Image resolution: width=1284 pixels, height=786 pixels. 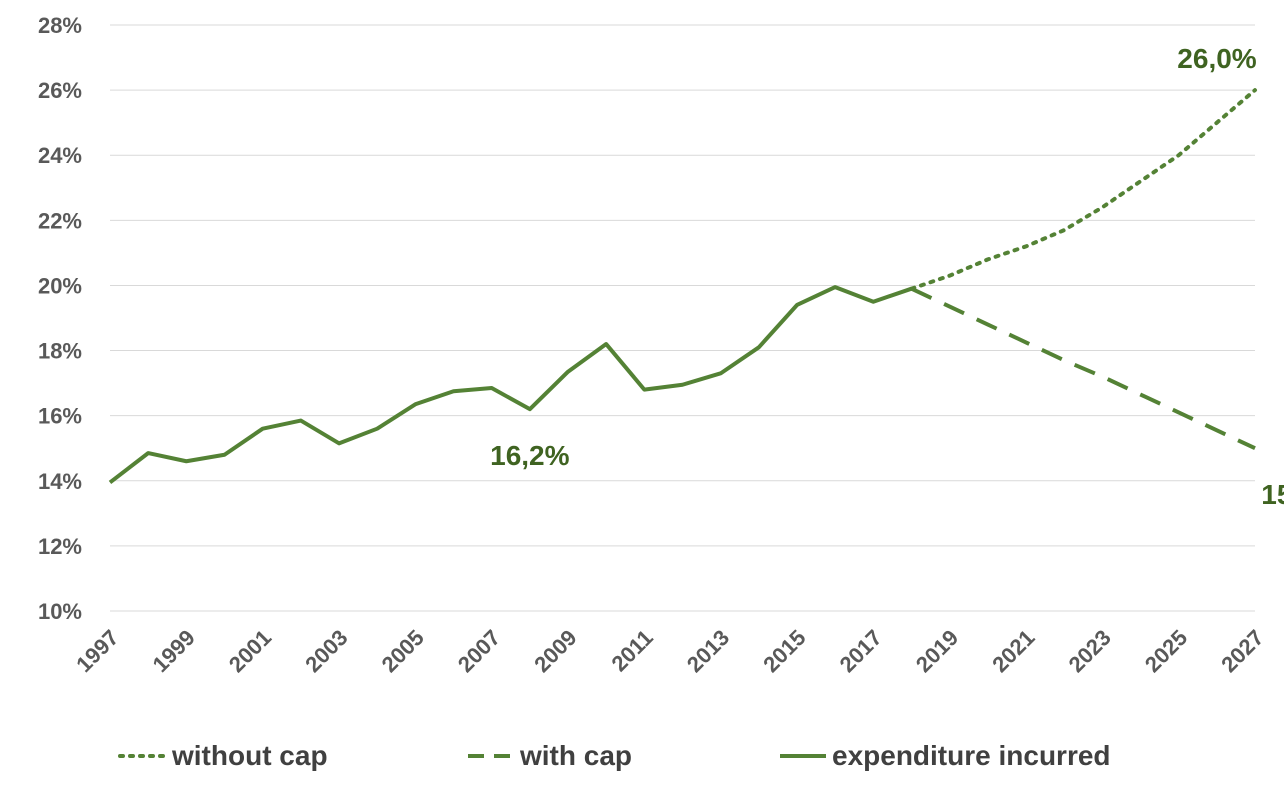 I want to click on y-tick-label: 10%, so click(x=60, y=611).